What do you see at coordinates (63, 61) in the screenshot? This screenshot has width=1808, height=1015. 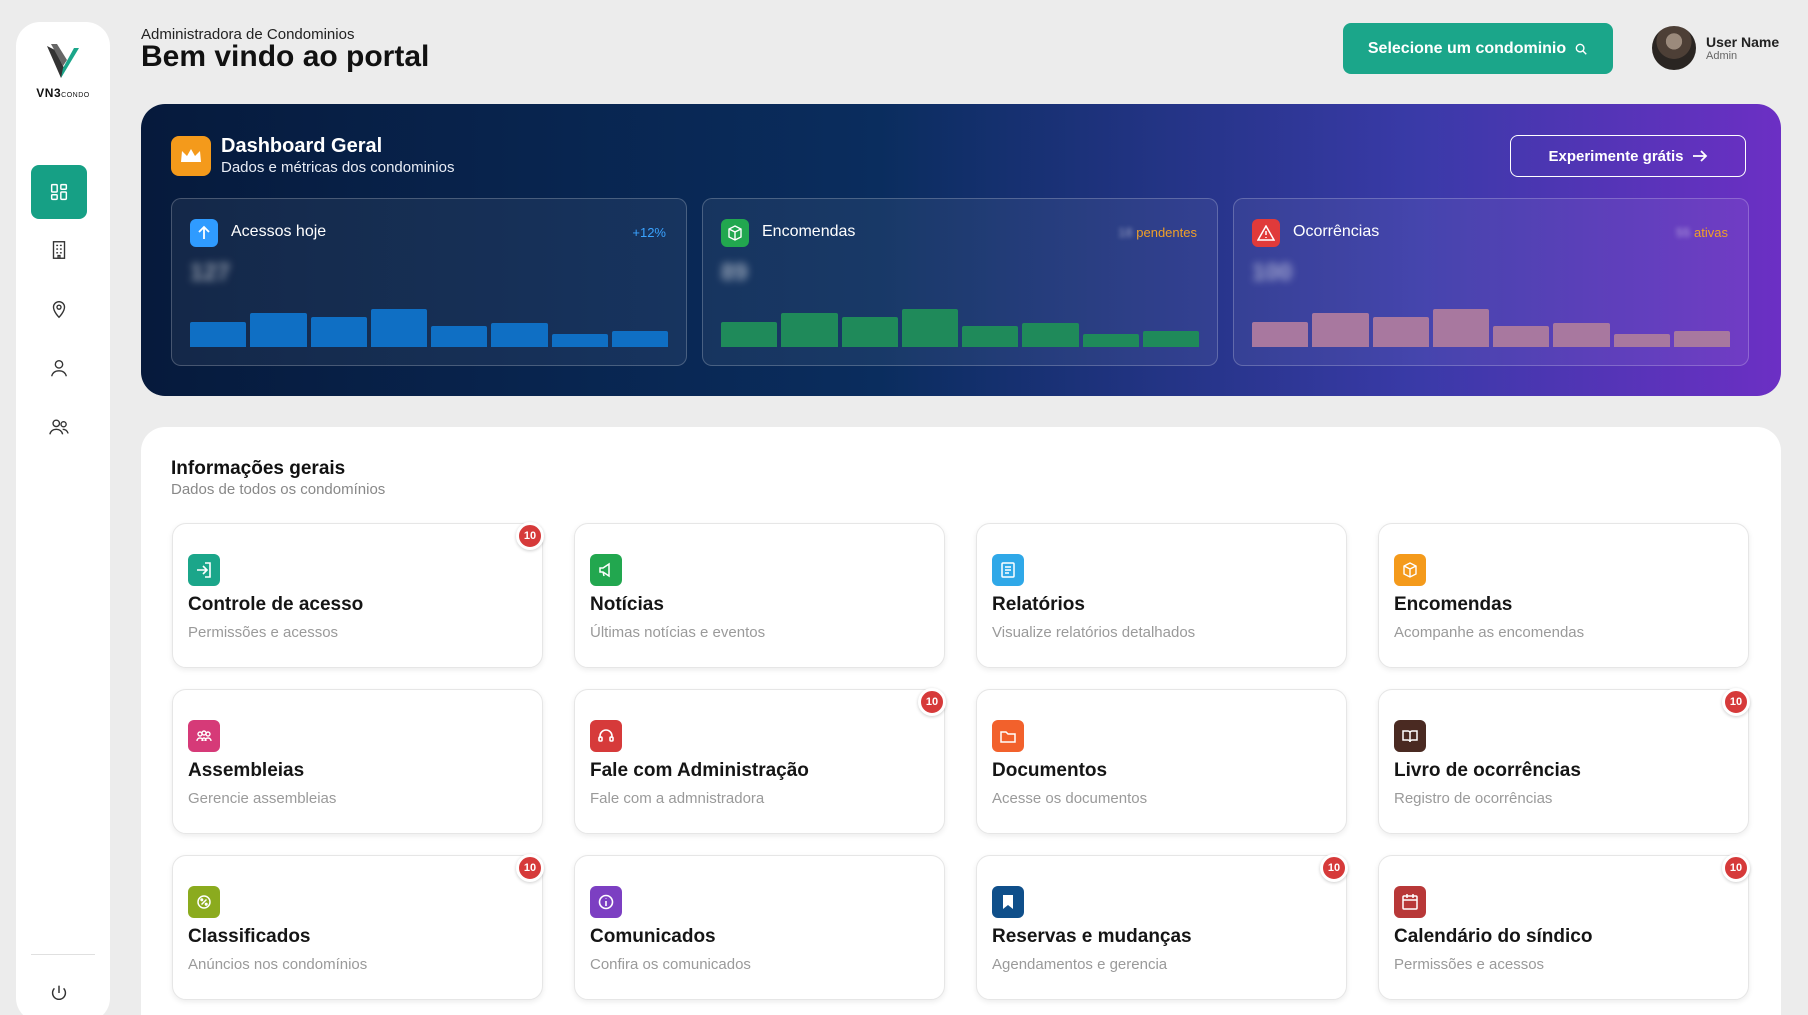 I see `logo-mark-icon` at bounding box center [63, 61].